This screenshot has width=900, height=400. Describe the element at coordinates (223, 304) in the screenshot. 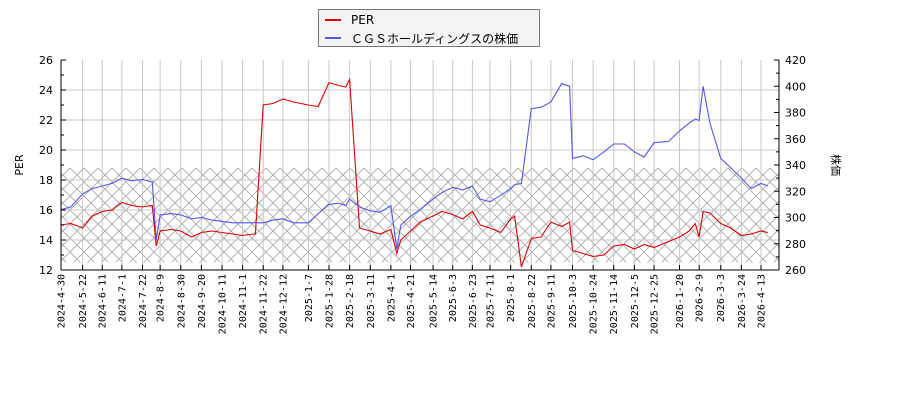

I see `svg-text: 2024-10-11` at that location.